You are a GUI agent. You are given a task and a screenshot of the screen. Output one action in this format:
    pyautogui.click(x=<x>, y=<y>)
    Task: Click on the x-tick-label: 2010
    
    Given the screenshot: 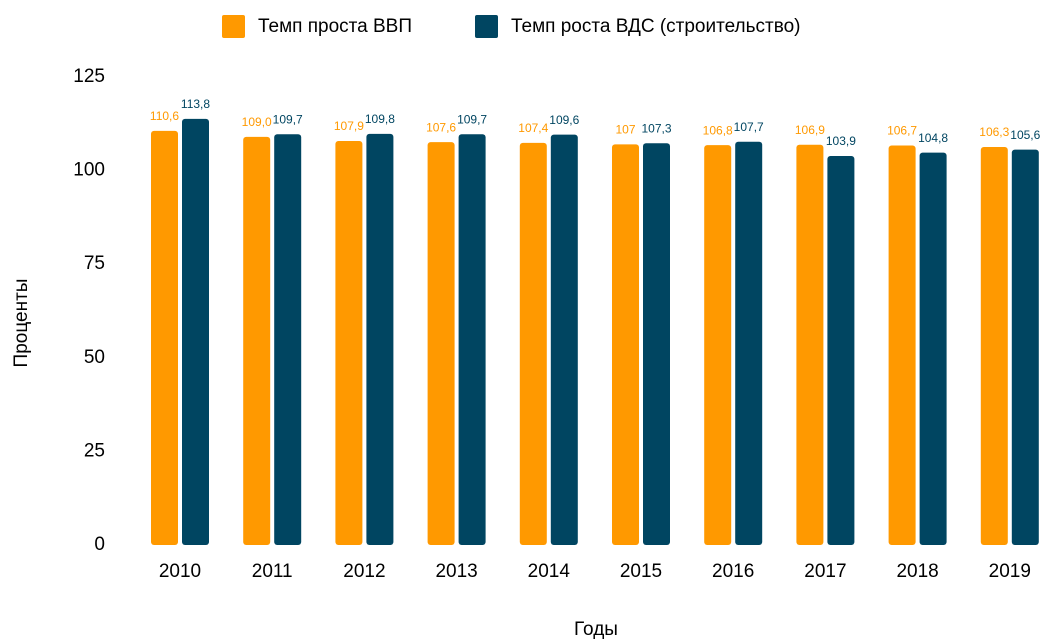 What is the action you would take?
    pyautogui.click(x=180, y=571)
    